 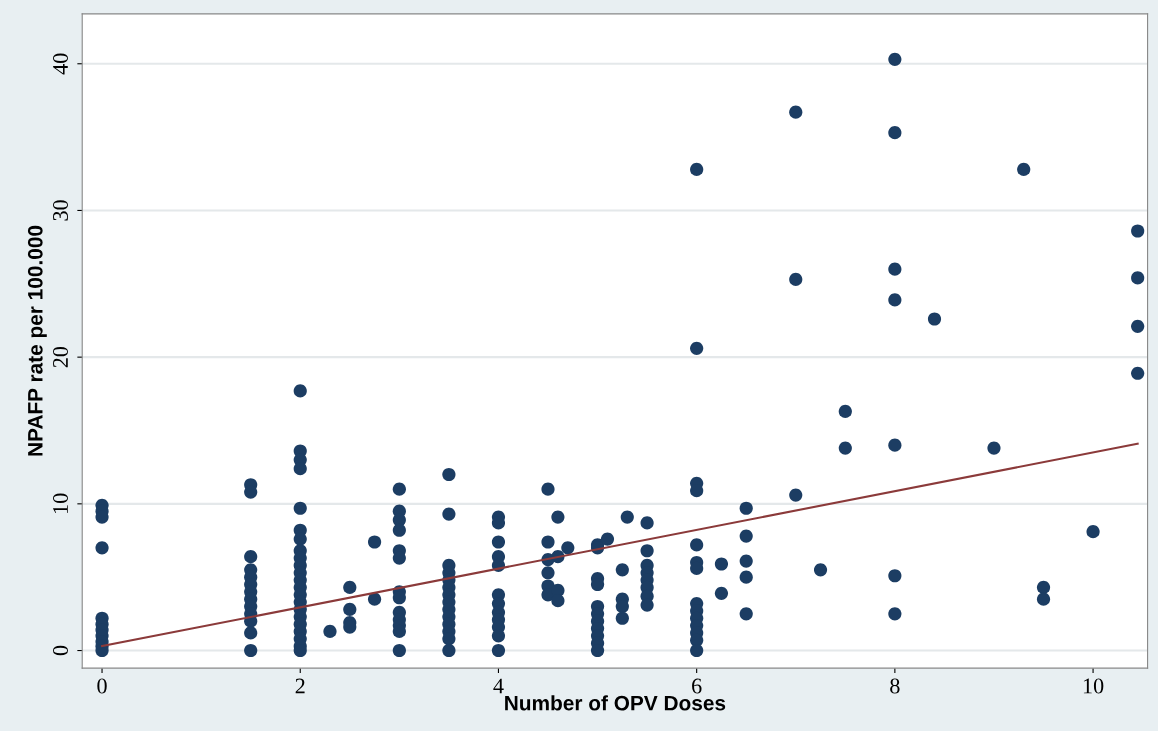 What do you see at coordinates (60, 210) in the screenshot?
I see `y-tick-label: 30` at bounding box center [60, 210].